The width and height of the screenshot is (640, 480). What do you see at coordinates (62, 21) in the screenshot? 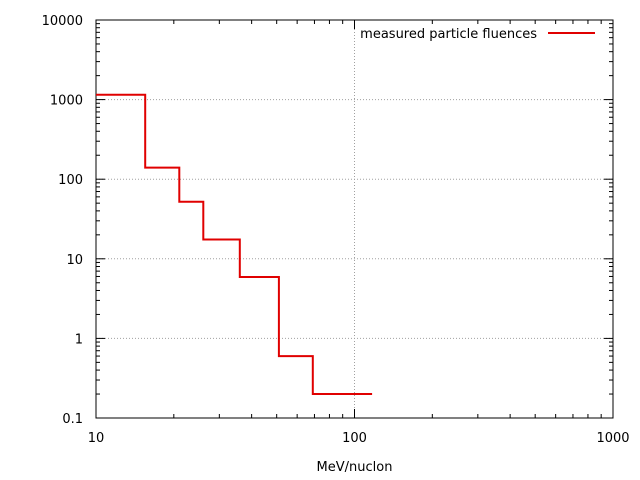
I see `y-tick-label: 10000` at bounding box center [62, 21].